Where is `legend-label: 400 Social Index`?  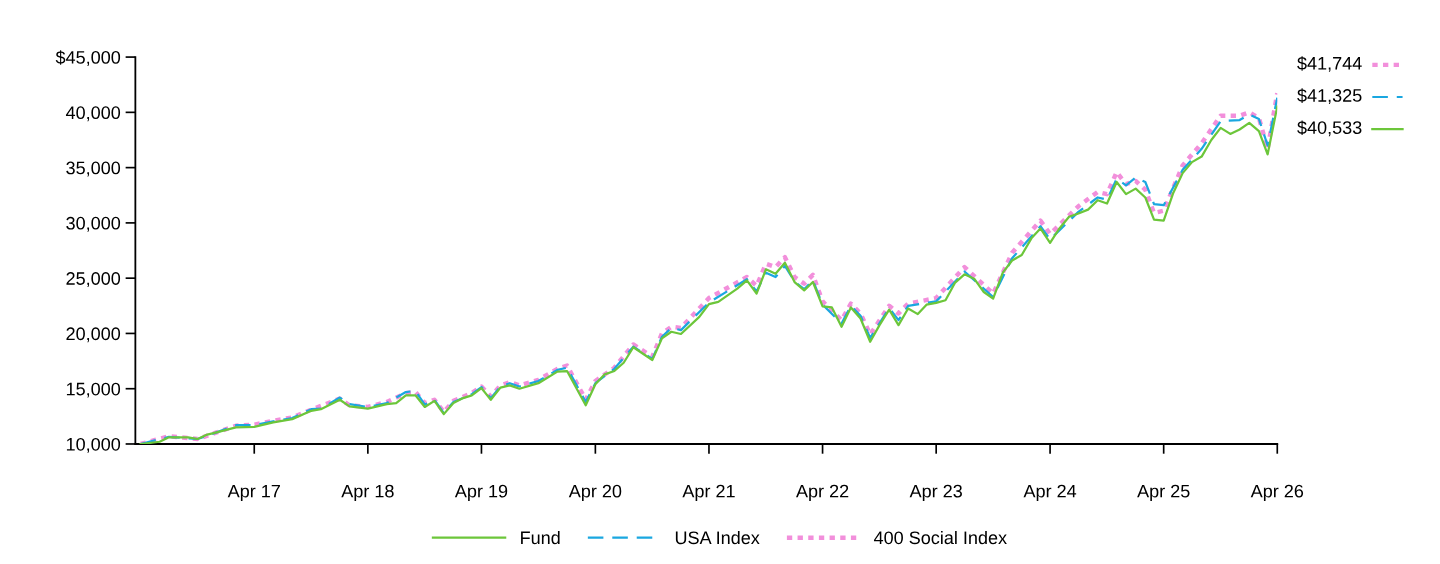
legend-label: 400 Social Index is located at coordinates (940, 537).